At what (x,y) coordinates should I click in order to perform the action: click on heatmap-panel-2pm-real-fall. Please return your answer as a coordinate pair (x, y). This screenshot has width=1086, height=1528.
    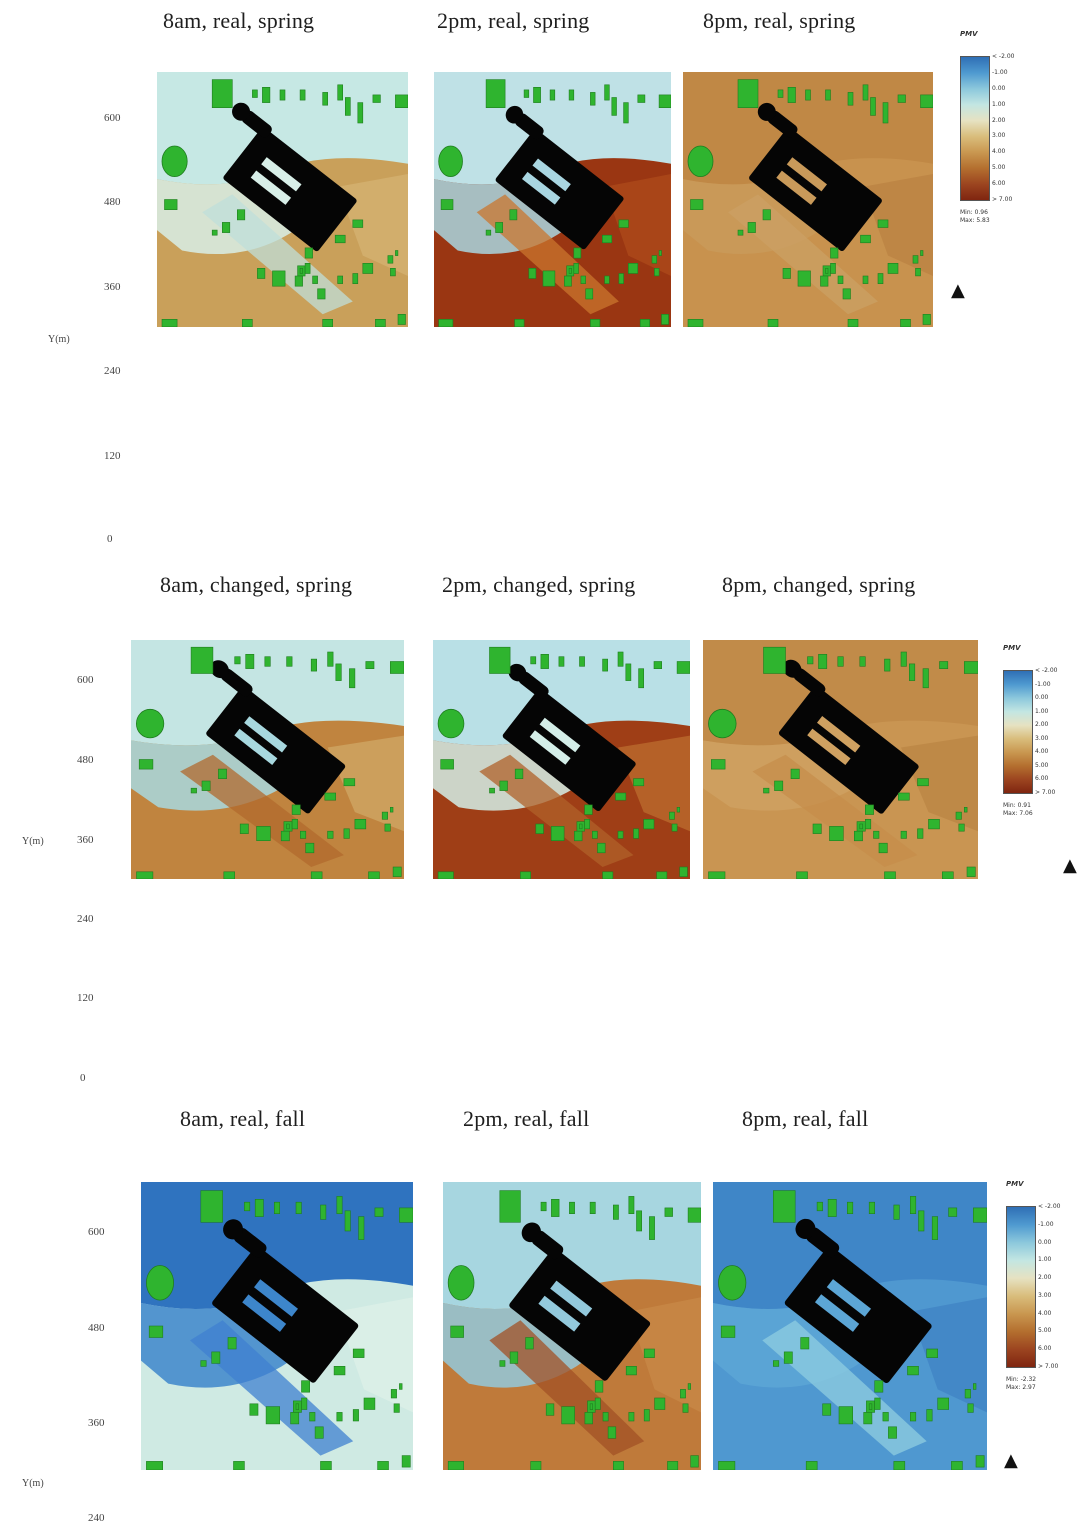
    Looking at the image, I should click on (572, 1326).